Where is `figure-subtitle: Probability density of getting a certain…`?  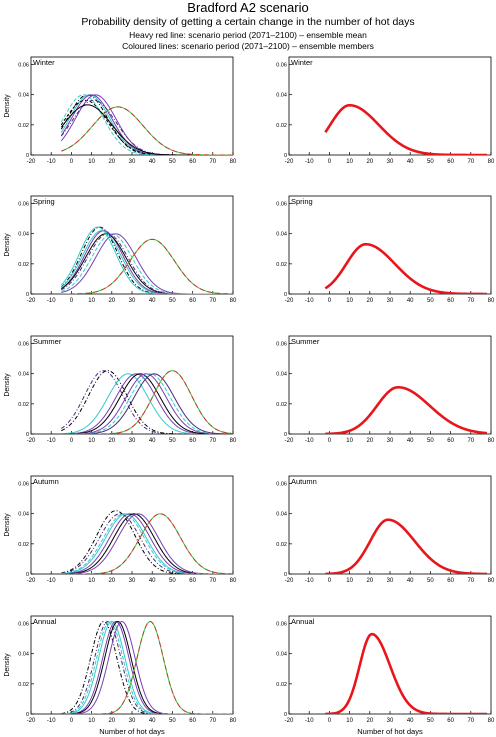 figure-subtitle: Probability density of getting a certain… is located at coordinates (248, 22).